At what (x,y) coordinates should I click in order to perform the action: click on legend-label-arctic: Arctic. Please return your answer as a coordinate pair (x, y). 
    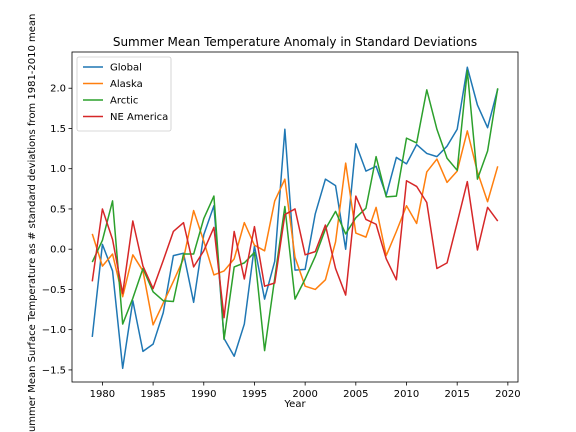
    Looking at the image, I should click on (124, 101).